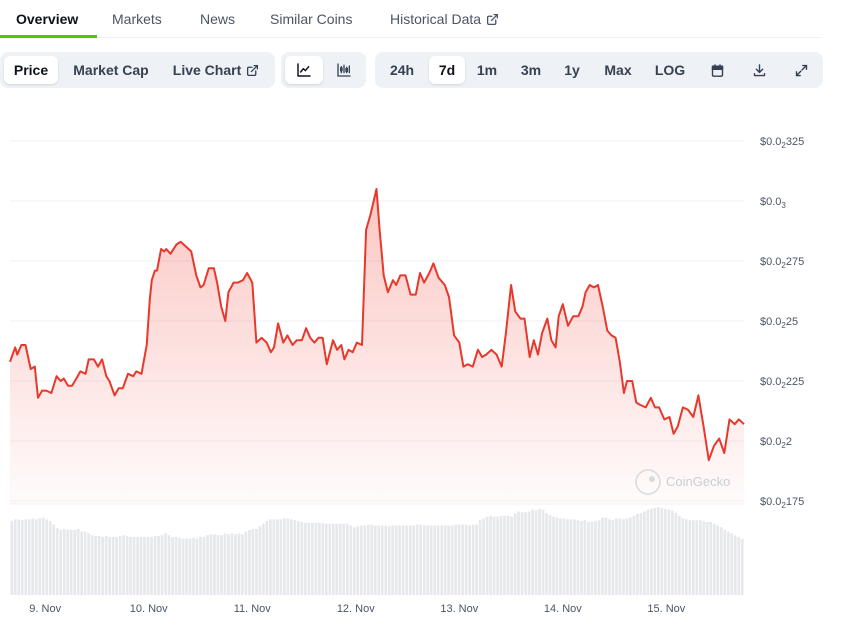  I want to click on y-tick-label: $0.022, so click(776, 443).